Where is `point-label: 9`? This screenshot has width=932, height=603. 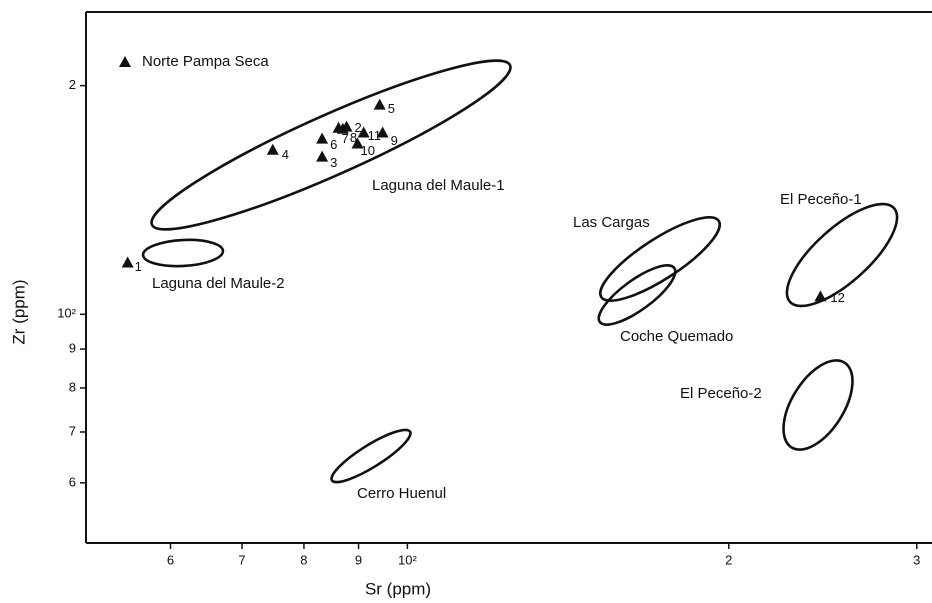 point-label: 9 is located at coordinates (394, 140).